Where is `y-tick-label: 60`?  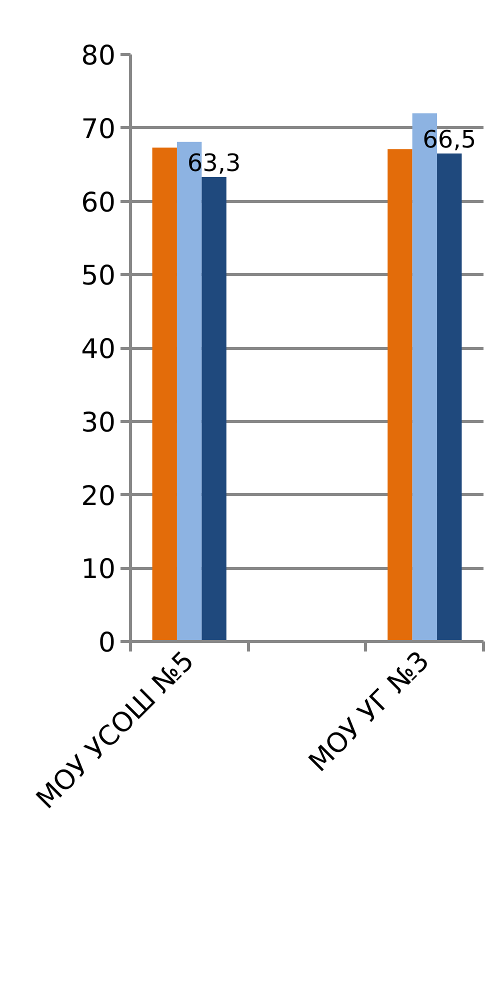 y-tick-label: 60 is located at coordinates (98, 202).